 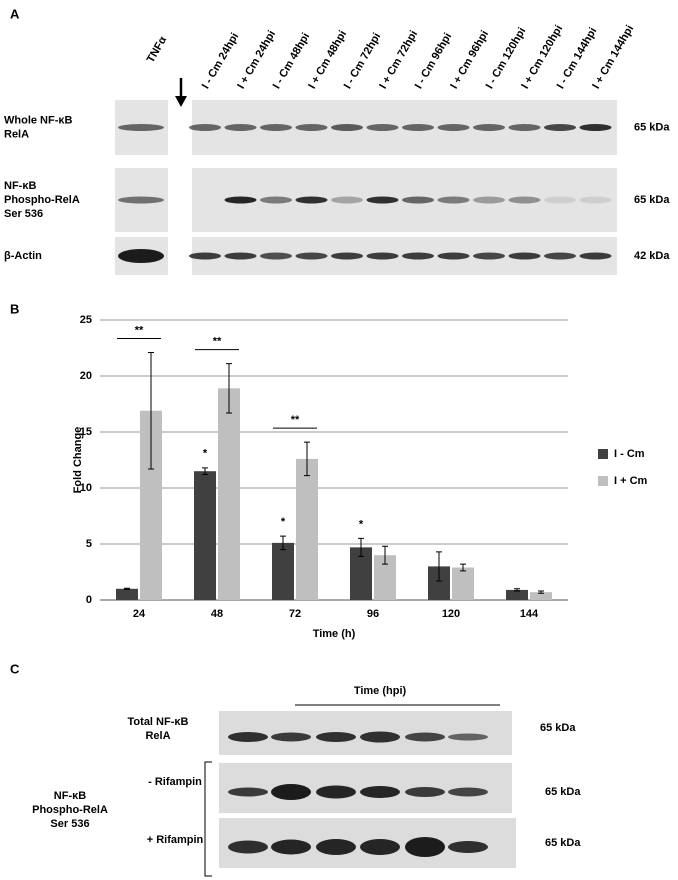 What do you see at coordinates (15, 13) in the screenshot?
I see `panel-label: A` at bounding box center [15, 13].